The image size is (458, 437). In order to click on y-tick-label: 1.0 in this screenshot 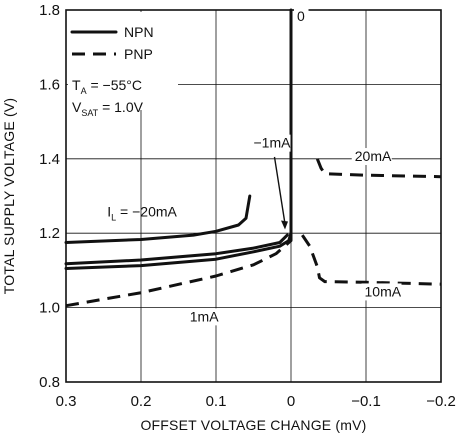, I will do `click(49, 308)`.